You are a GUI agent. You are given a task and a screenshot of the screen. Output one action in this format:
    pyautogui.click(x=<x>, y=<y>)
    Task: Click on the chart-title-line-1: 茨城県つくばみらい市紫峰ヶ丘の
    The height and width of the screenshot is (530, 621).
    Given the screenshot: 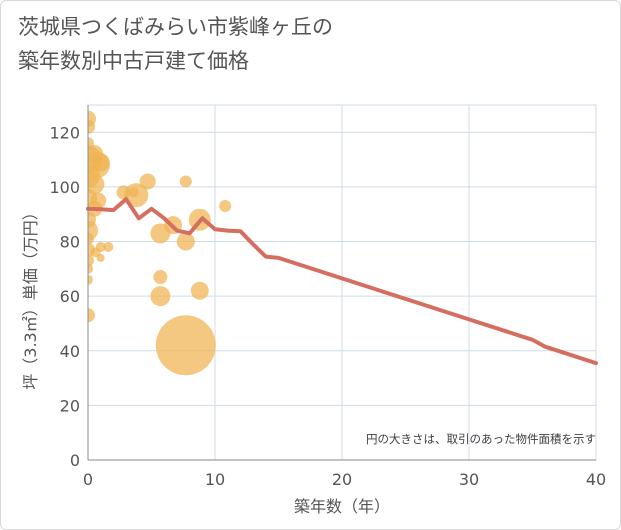 What is the action you would take?
    pyautogui.click(x=175, y=27)
    